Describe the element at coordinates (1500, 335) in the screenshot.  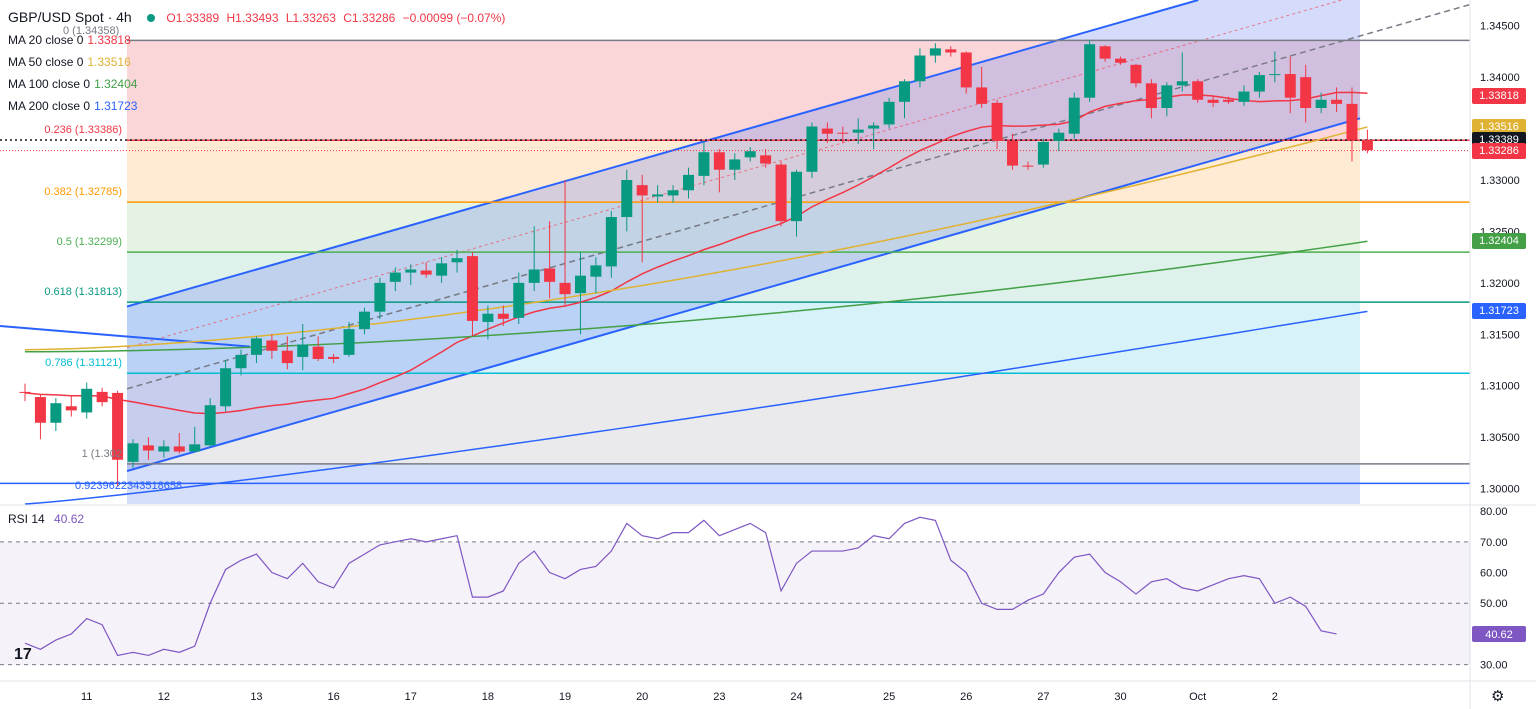
I see `price-tick-label: 1.31500` at that location.